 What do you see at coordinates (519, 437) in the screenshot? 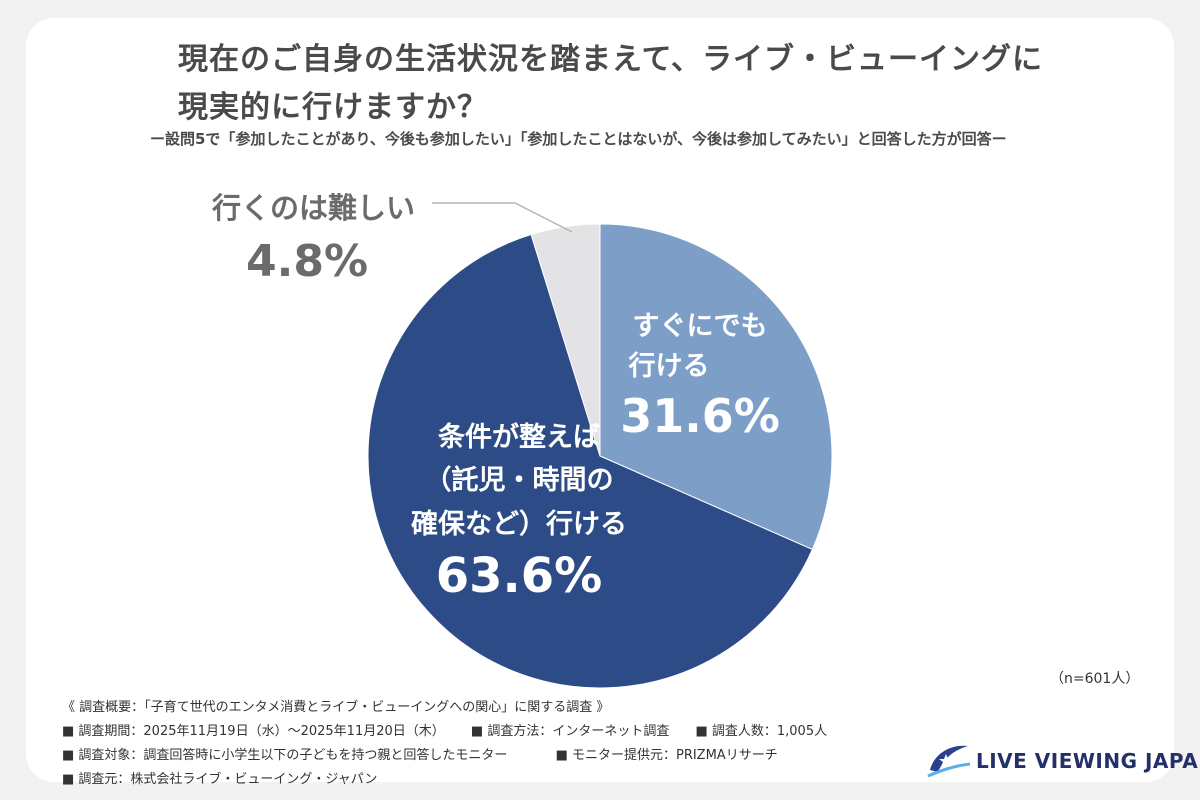
I see `slice-label-1-line-0: 条件が整えば` at bounding box center [519, 437].